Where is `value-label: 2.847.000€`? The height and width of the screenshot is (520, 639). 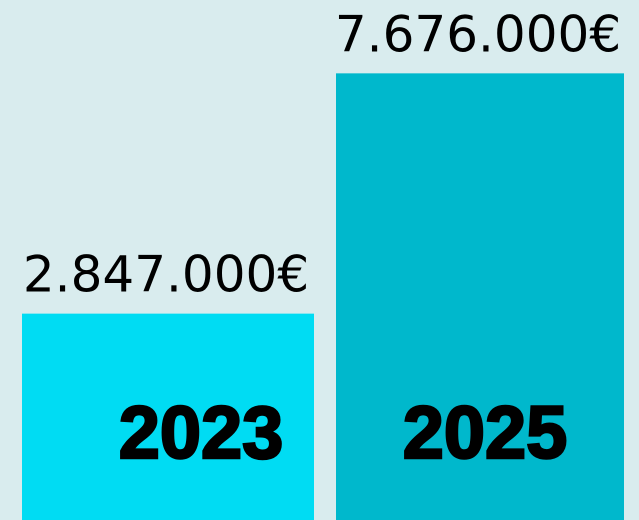
value-label: 2.847.000€ is located at coordinates (166, 275).